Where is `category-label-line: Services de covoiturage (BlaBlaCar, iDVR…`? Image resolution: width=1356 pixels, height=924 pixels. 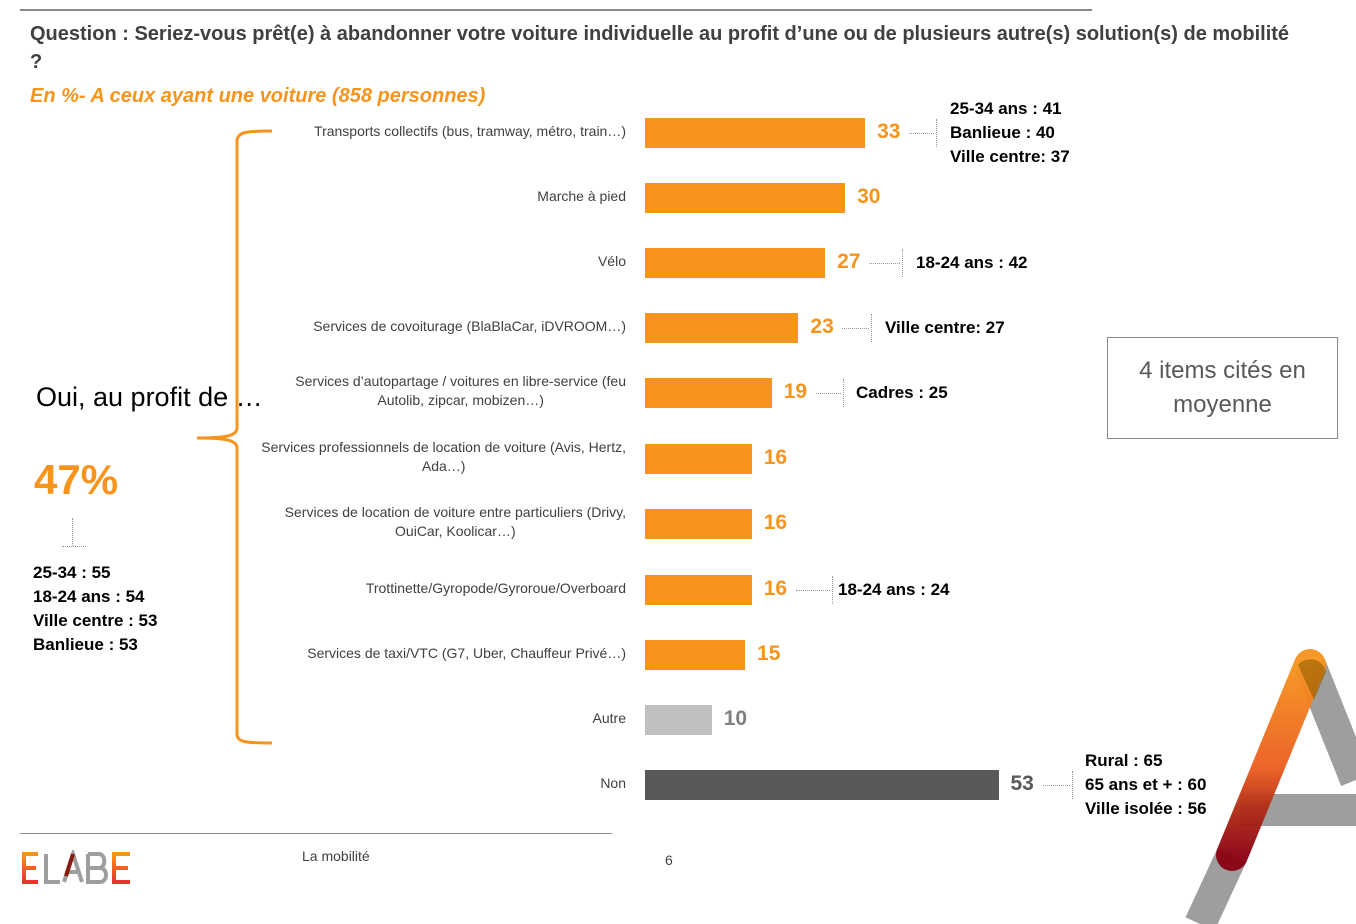 category-label-line: Services de covoiturage (BlaBlaCar, iDVR… is located at coordinates (469, 325).